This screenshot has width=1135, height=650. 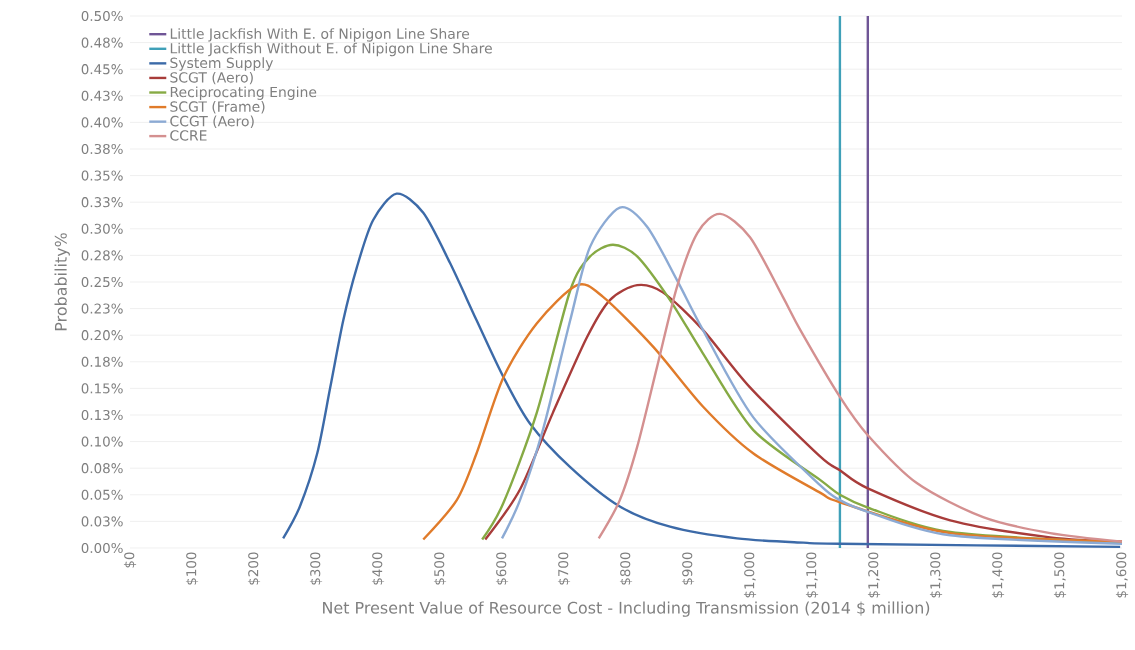 I want to click on y-tick-label: 0.23%, so click(x=102, y=308).